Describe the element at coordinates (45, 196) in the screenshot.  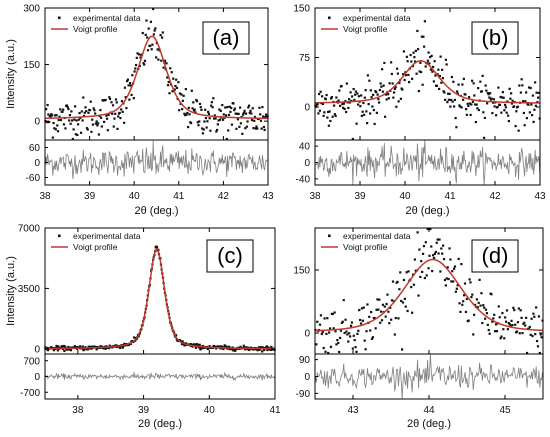
I see `x-tick-label: 38` at that location.